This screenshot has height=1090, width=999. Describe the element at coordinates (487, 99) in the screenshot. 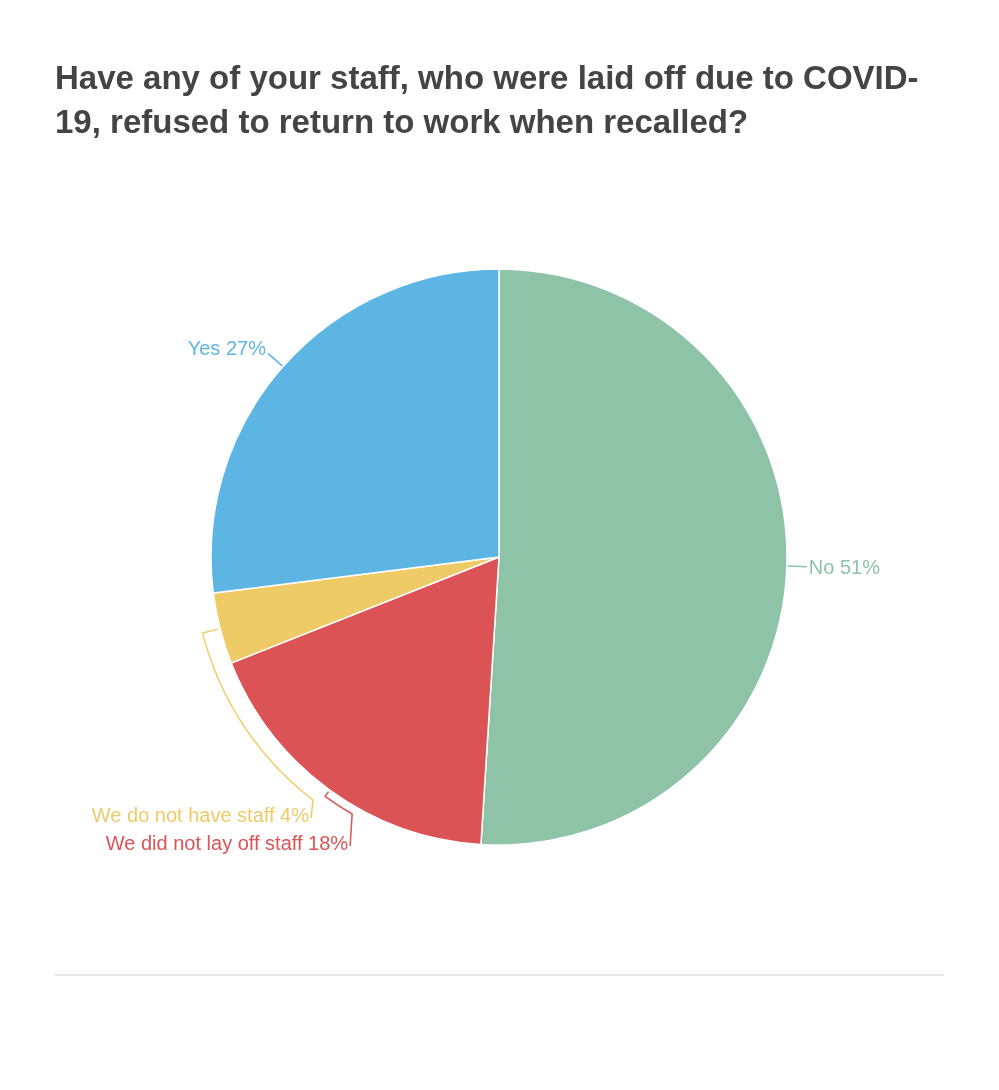

I see `chart-title: Have any of your staff, who were laid off due to COVID-19, refused to return to work when recalled?` at that location.